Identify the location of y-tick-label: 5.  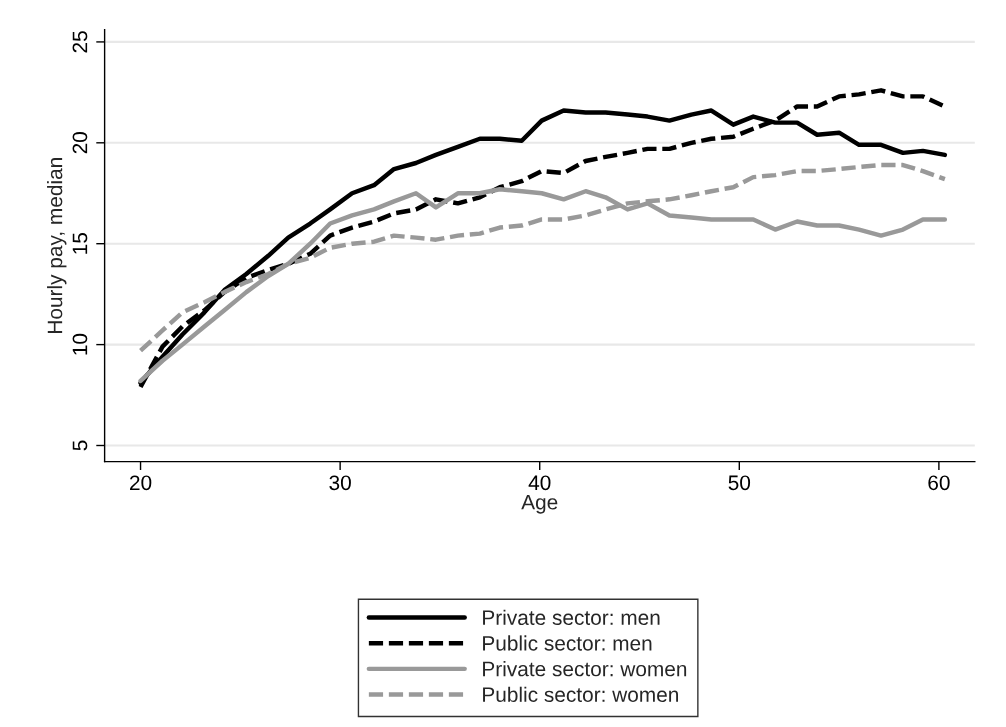
(80, 445).